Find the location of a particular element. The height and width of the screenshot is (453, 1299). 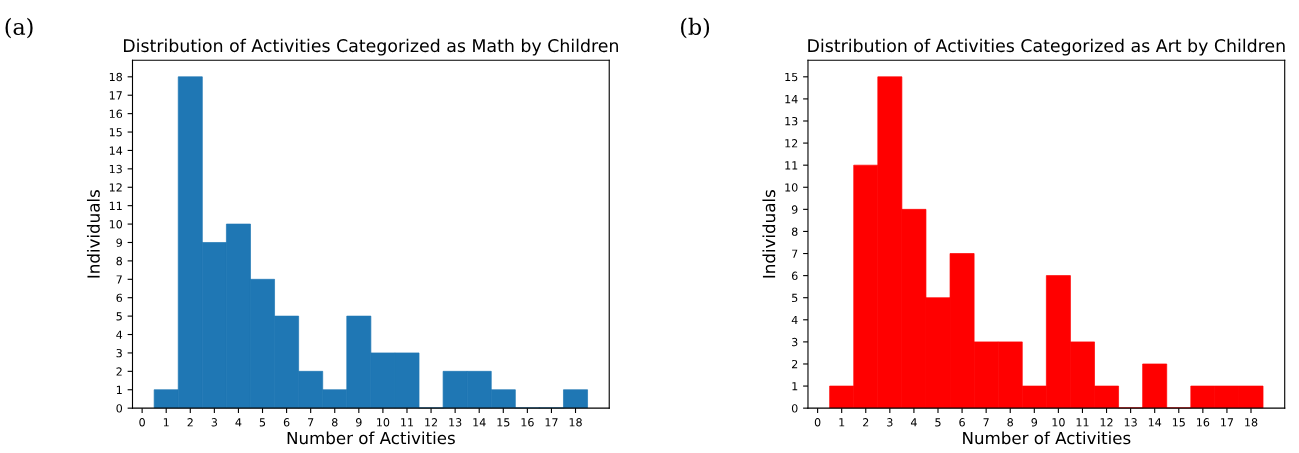

y-tick-label: 16 is located at coordinates (116, 114).